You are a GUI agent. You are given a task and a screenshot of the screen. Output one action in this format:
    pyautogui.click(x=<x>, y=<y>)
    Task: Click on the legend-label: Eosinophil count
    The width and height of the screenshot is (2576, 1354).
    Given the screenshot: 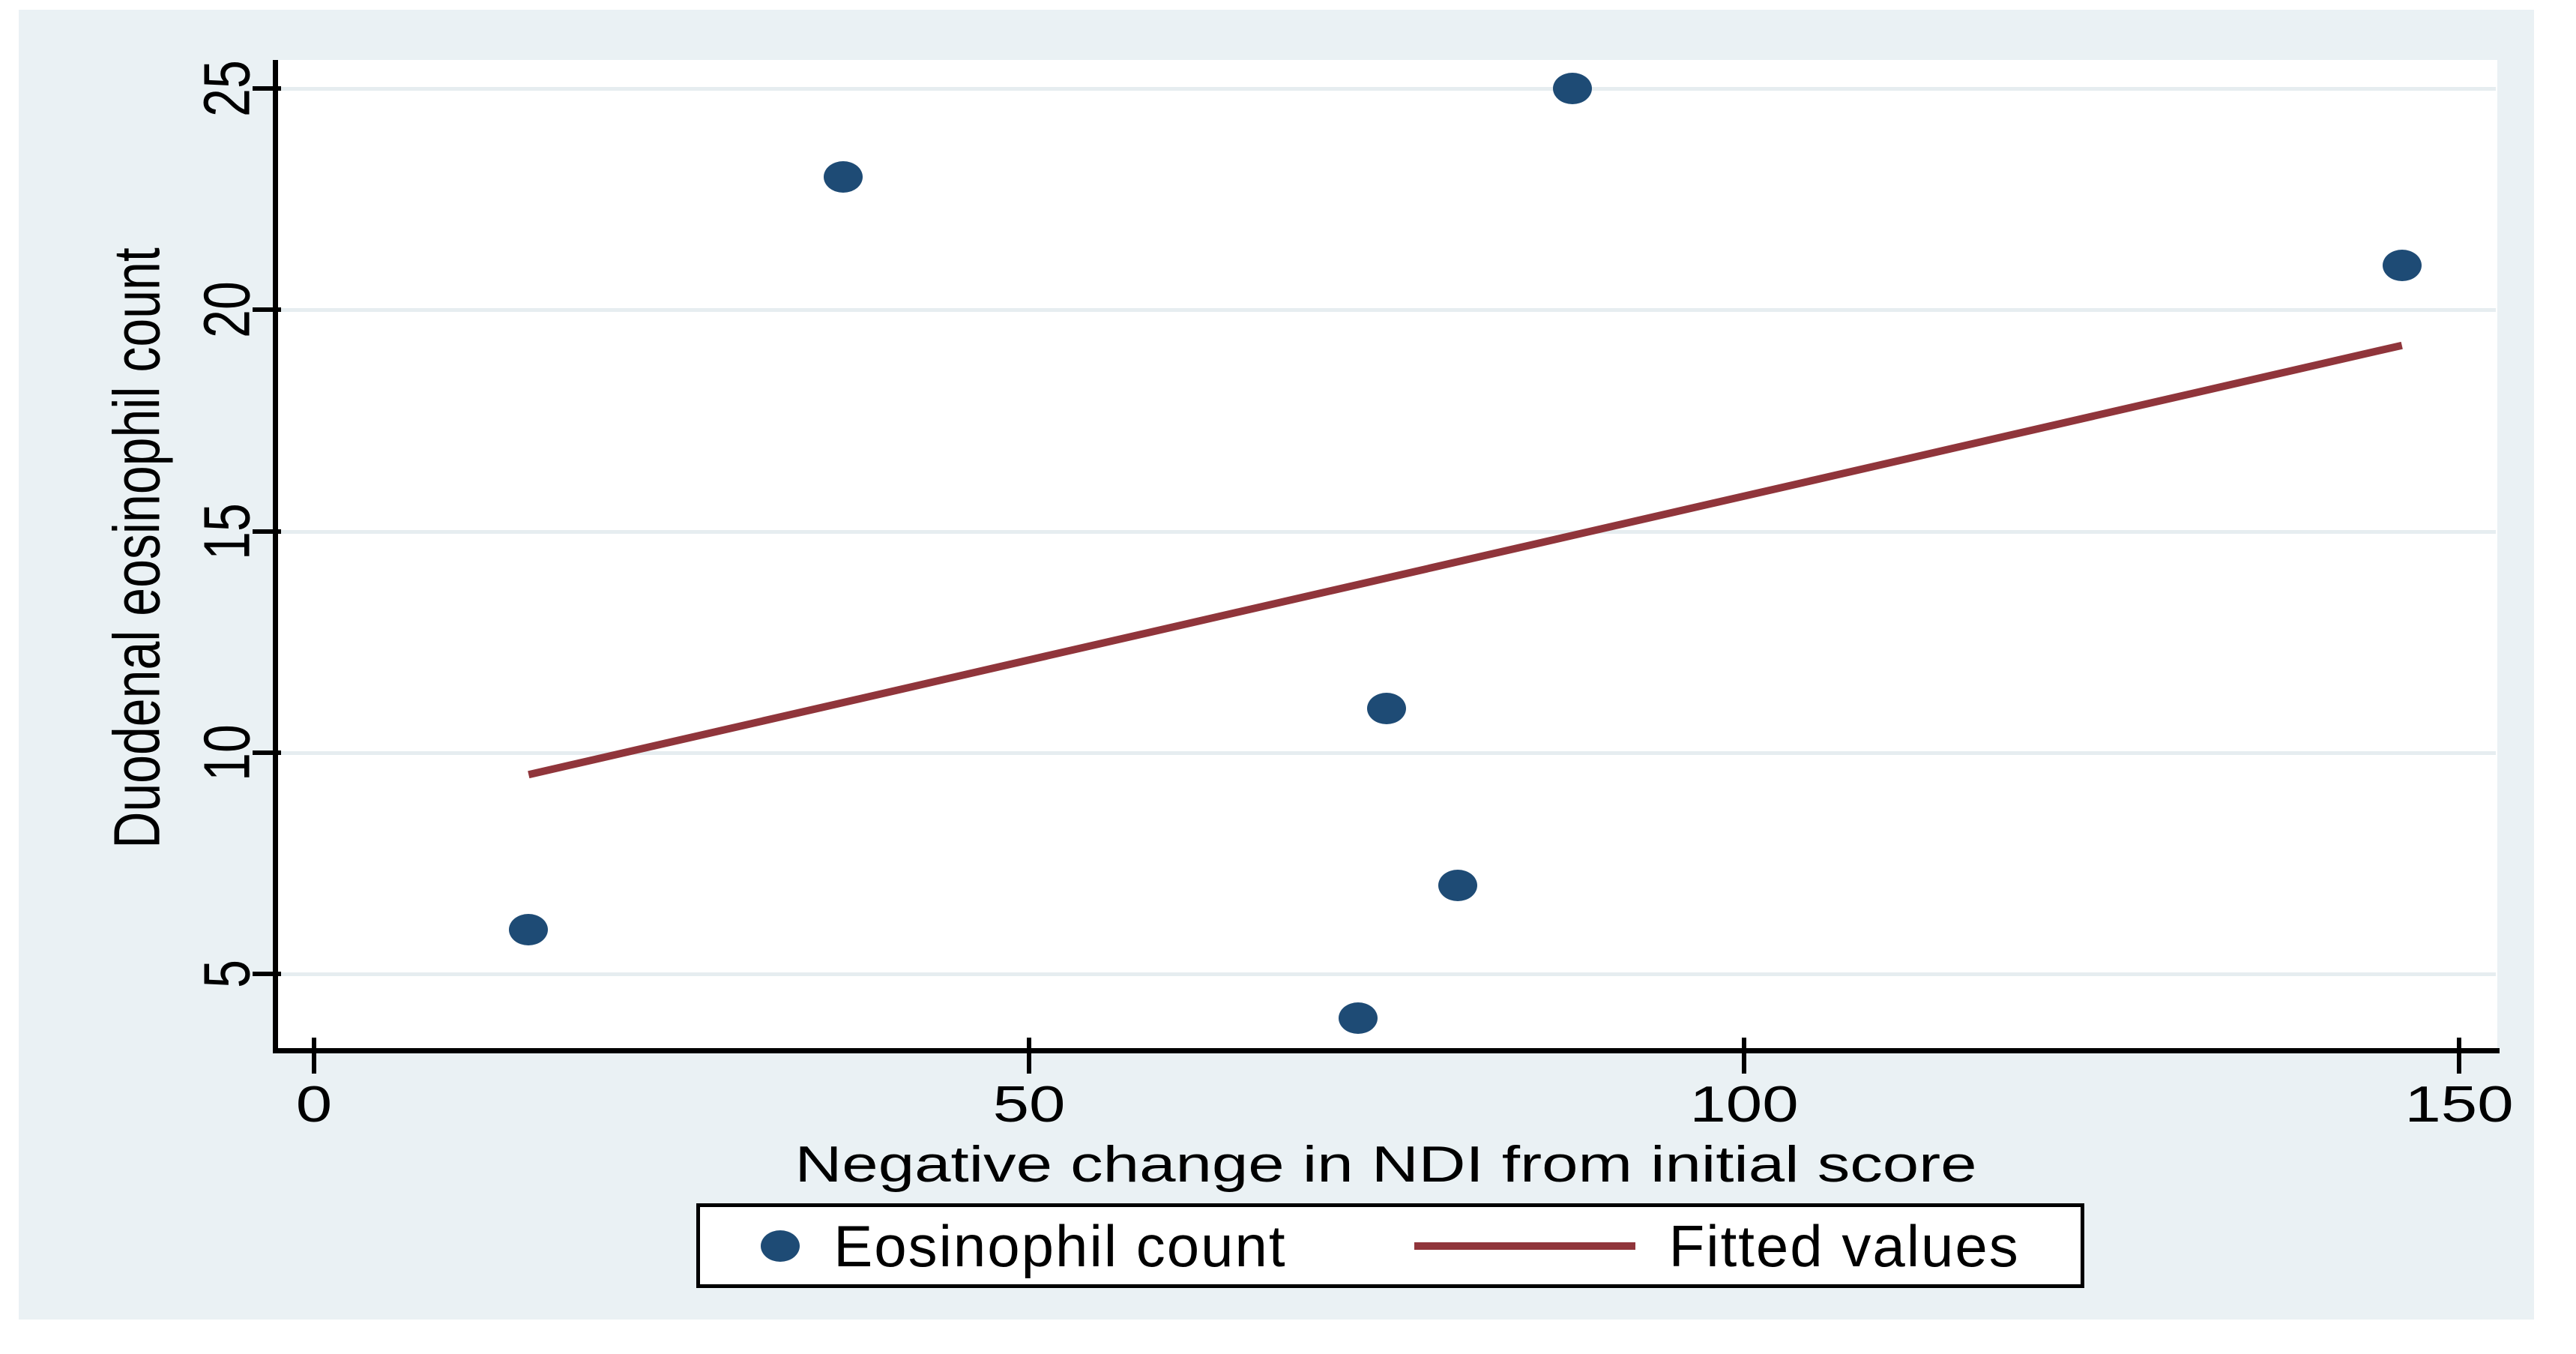 What is the action you would take?
    pyautogui.click(x=1060, y=1245)
    